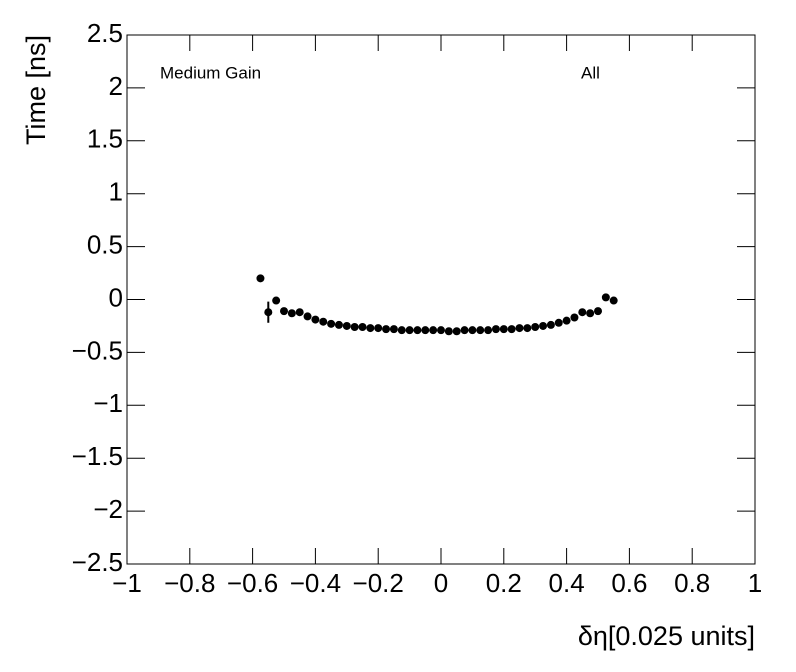  Describe the element at coordinates (755, 583) in the screenshot. I see `x-tick-label: 1` at that location.